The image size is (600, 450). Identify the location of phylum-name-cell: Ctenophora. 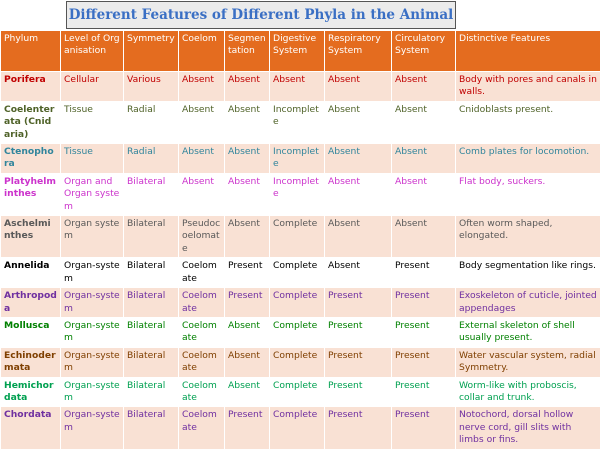
(31, 159).